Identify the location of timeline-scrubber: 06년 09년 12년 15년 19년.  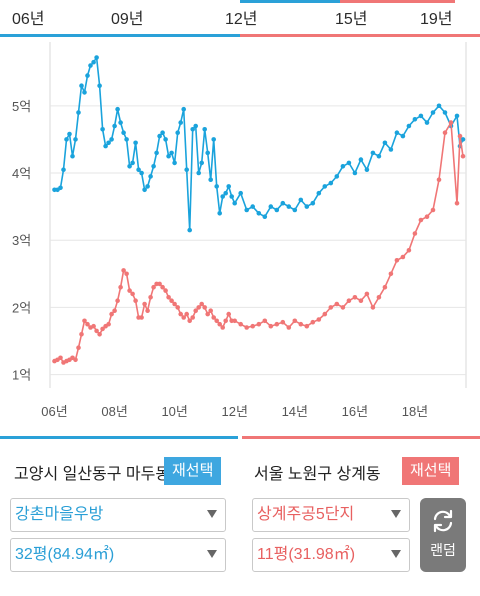
(240, 19).